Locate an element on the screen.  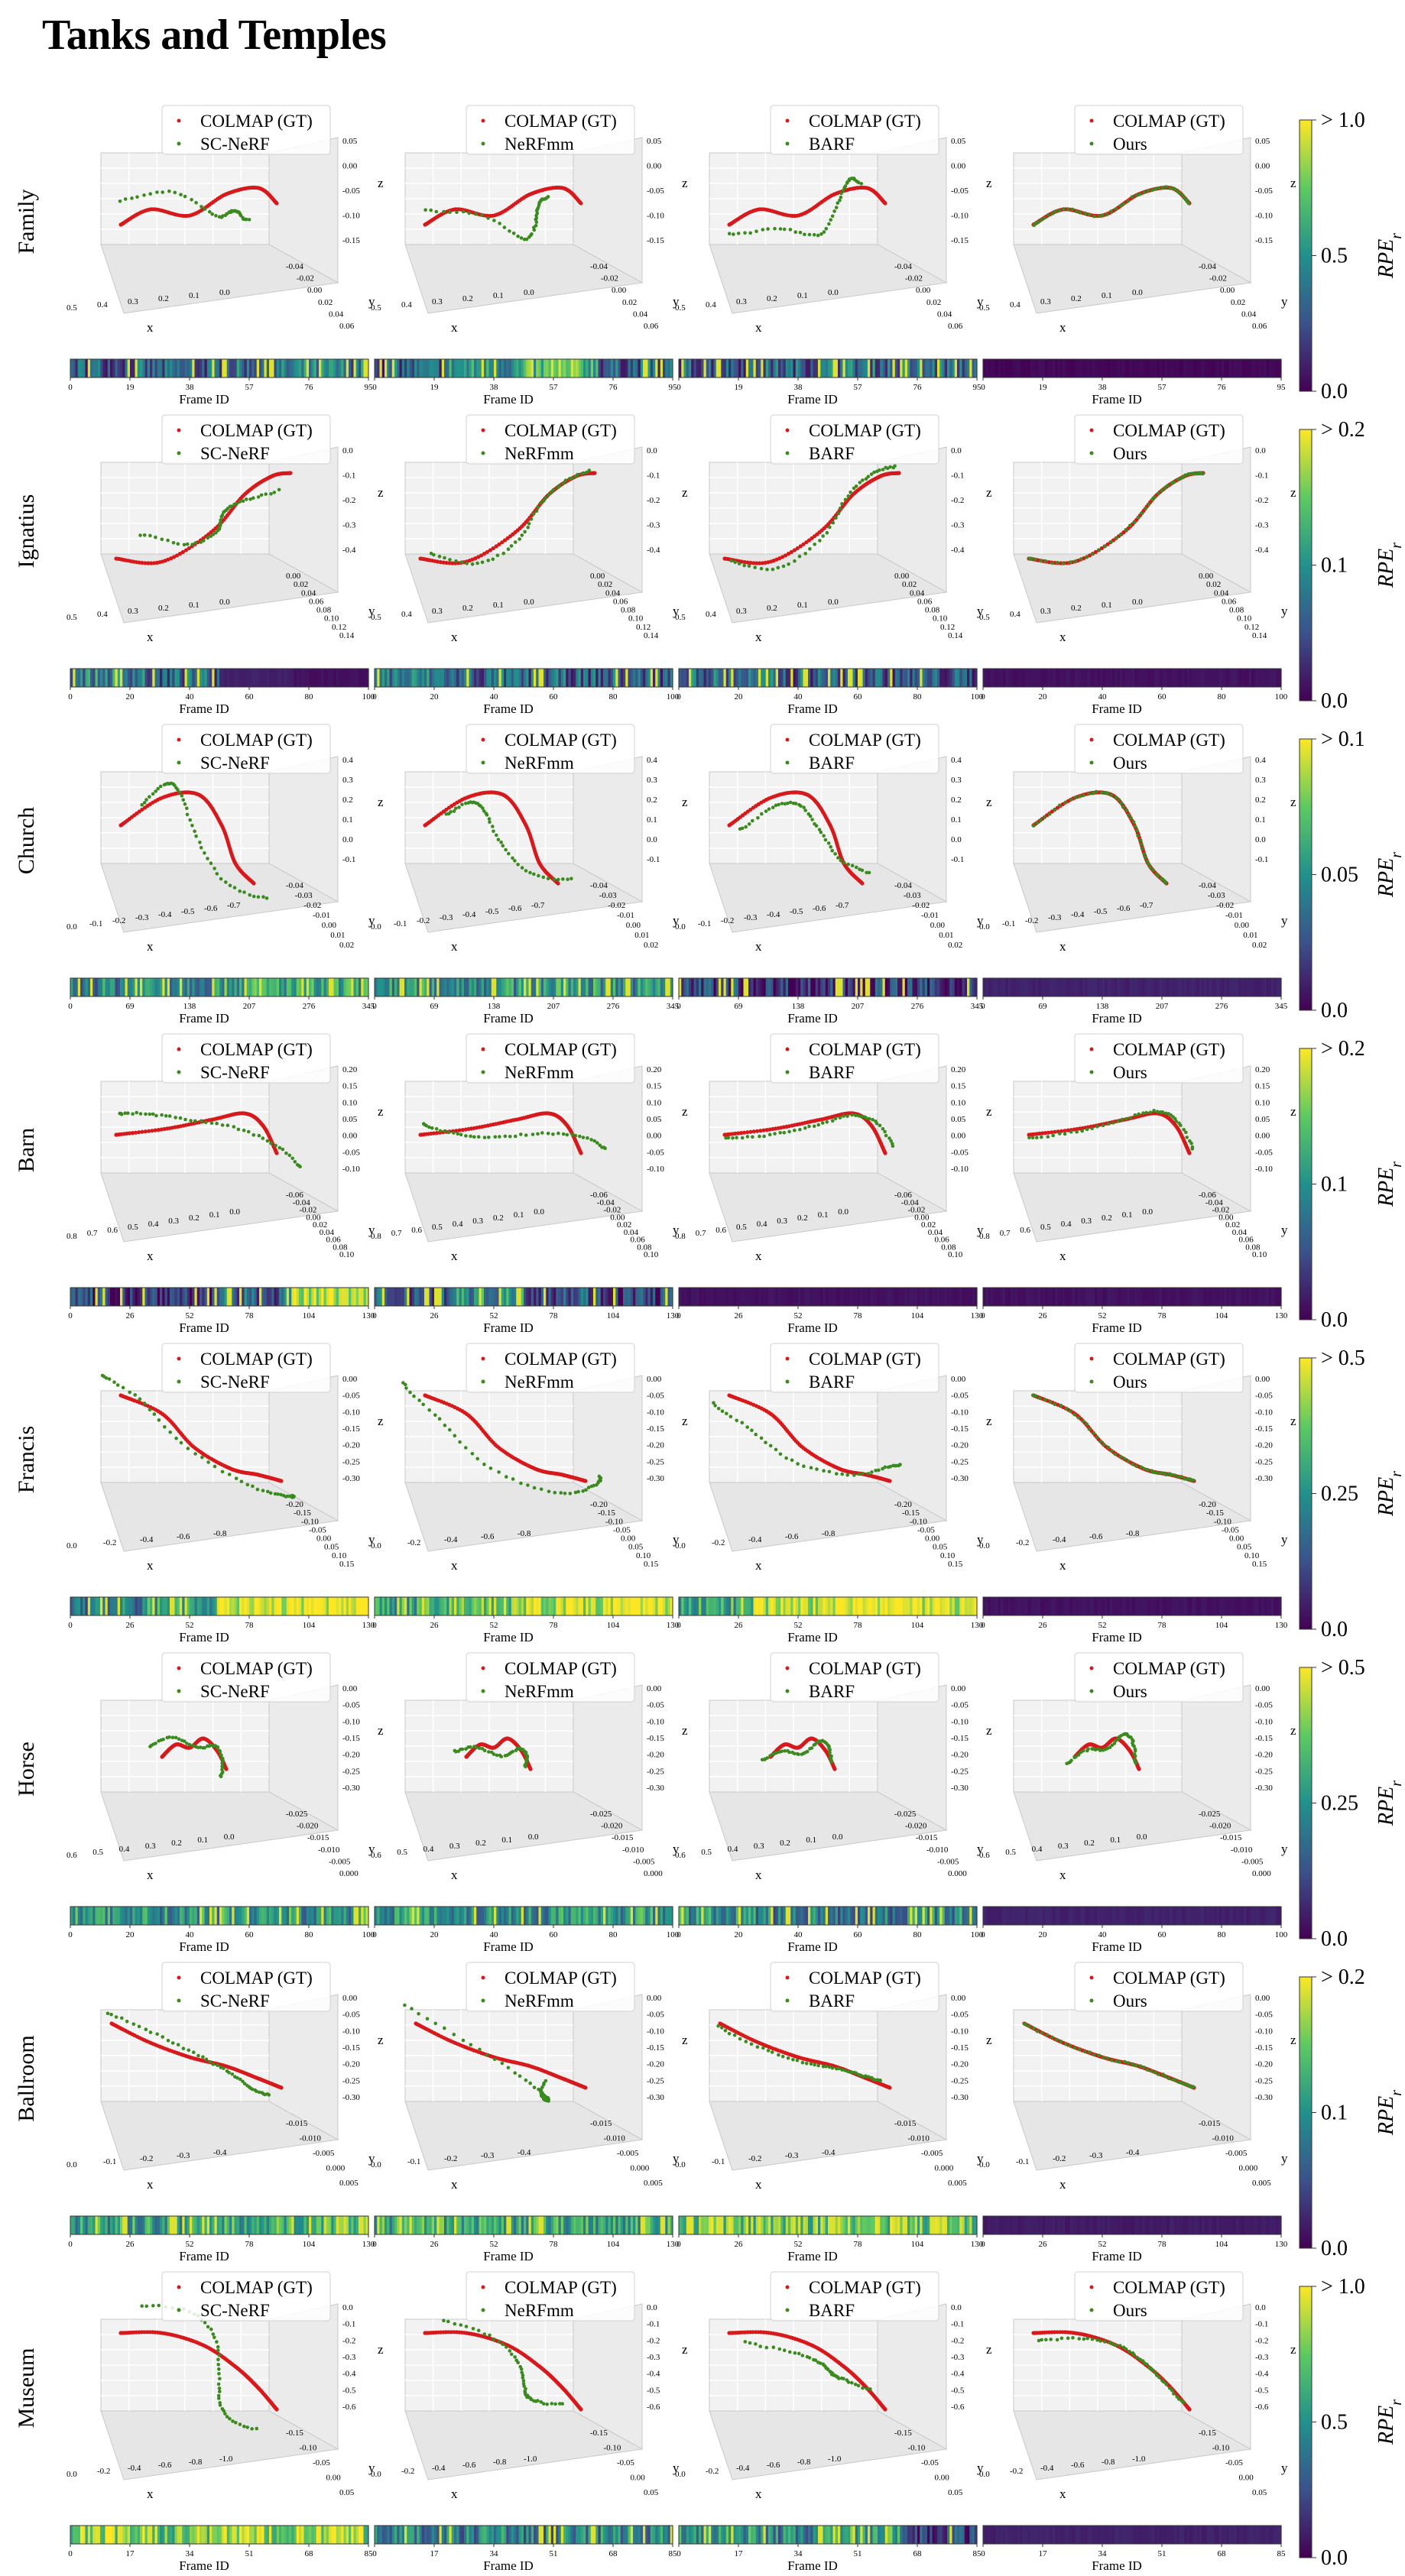
y-tick-label: 0.08 is located at coordinates (324, 611).